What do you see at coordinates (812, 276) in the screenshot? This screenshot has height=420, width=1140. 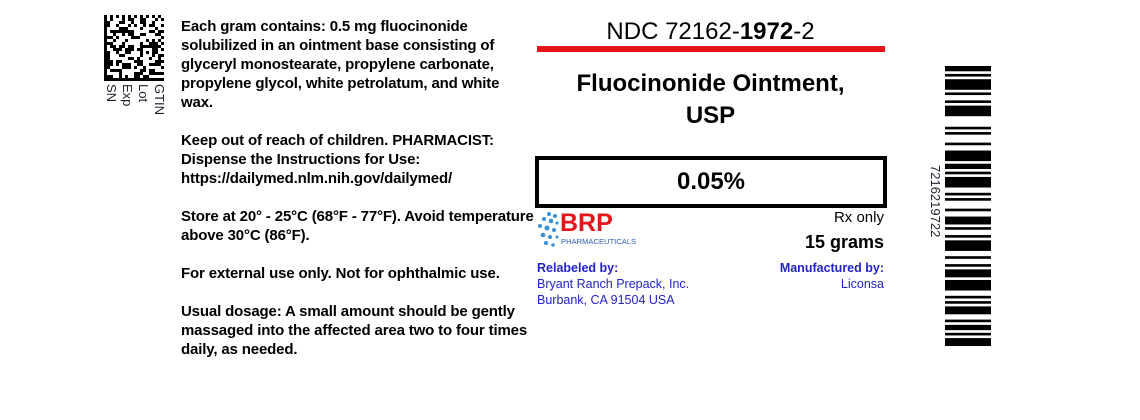 I see `manufacturer-info: Manufactured by: Liconsa` at bounding box center [812, 276].